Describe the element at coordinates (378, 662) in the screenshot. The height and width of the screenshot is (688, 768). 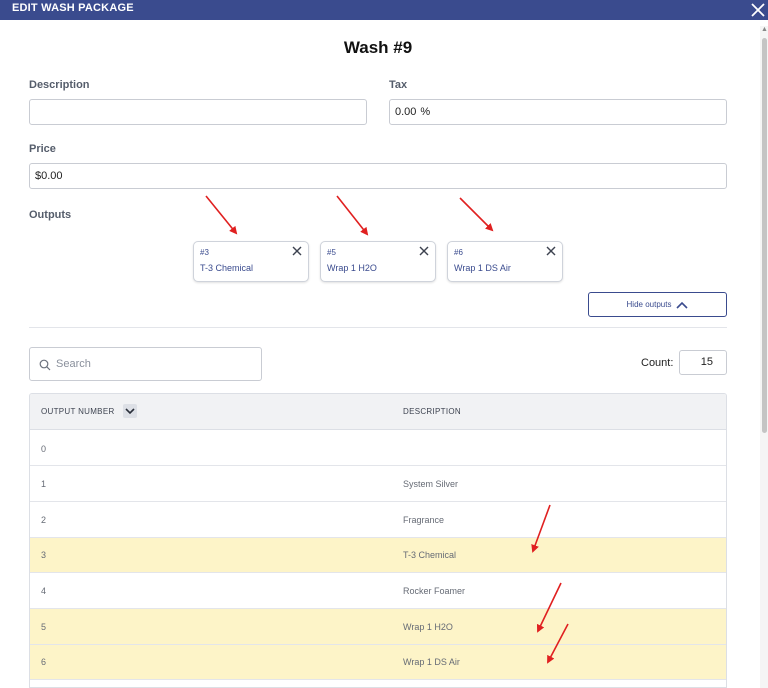
I see `table-row-selected: 6 Wrap 1 DS Air` at that location.